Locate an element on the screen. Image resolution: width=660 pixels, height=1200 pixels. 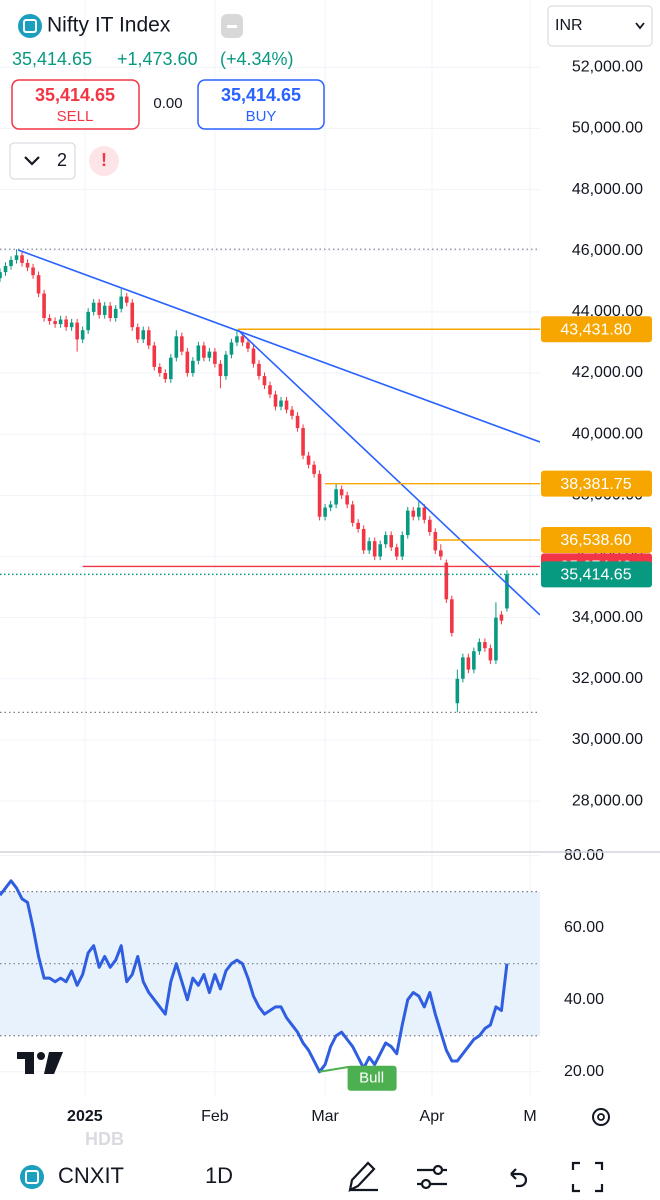
x-tick-label: 2025 is located at coordinates (85, 1116).